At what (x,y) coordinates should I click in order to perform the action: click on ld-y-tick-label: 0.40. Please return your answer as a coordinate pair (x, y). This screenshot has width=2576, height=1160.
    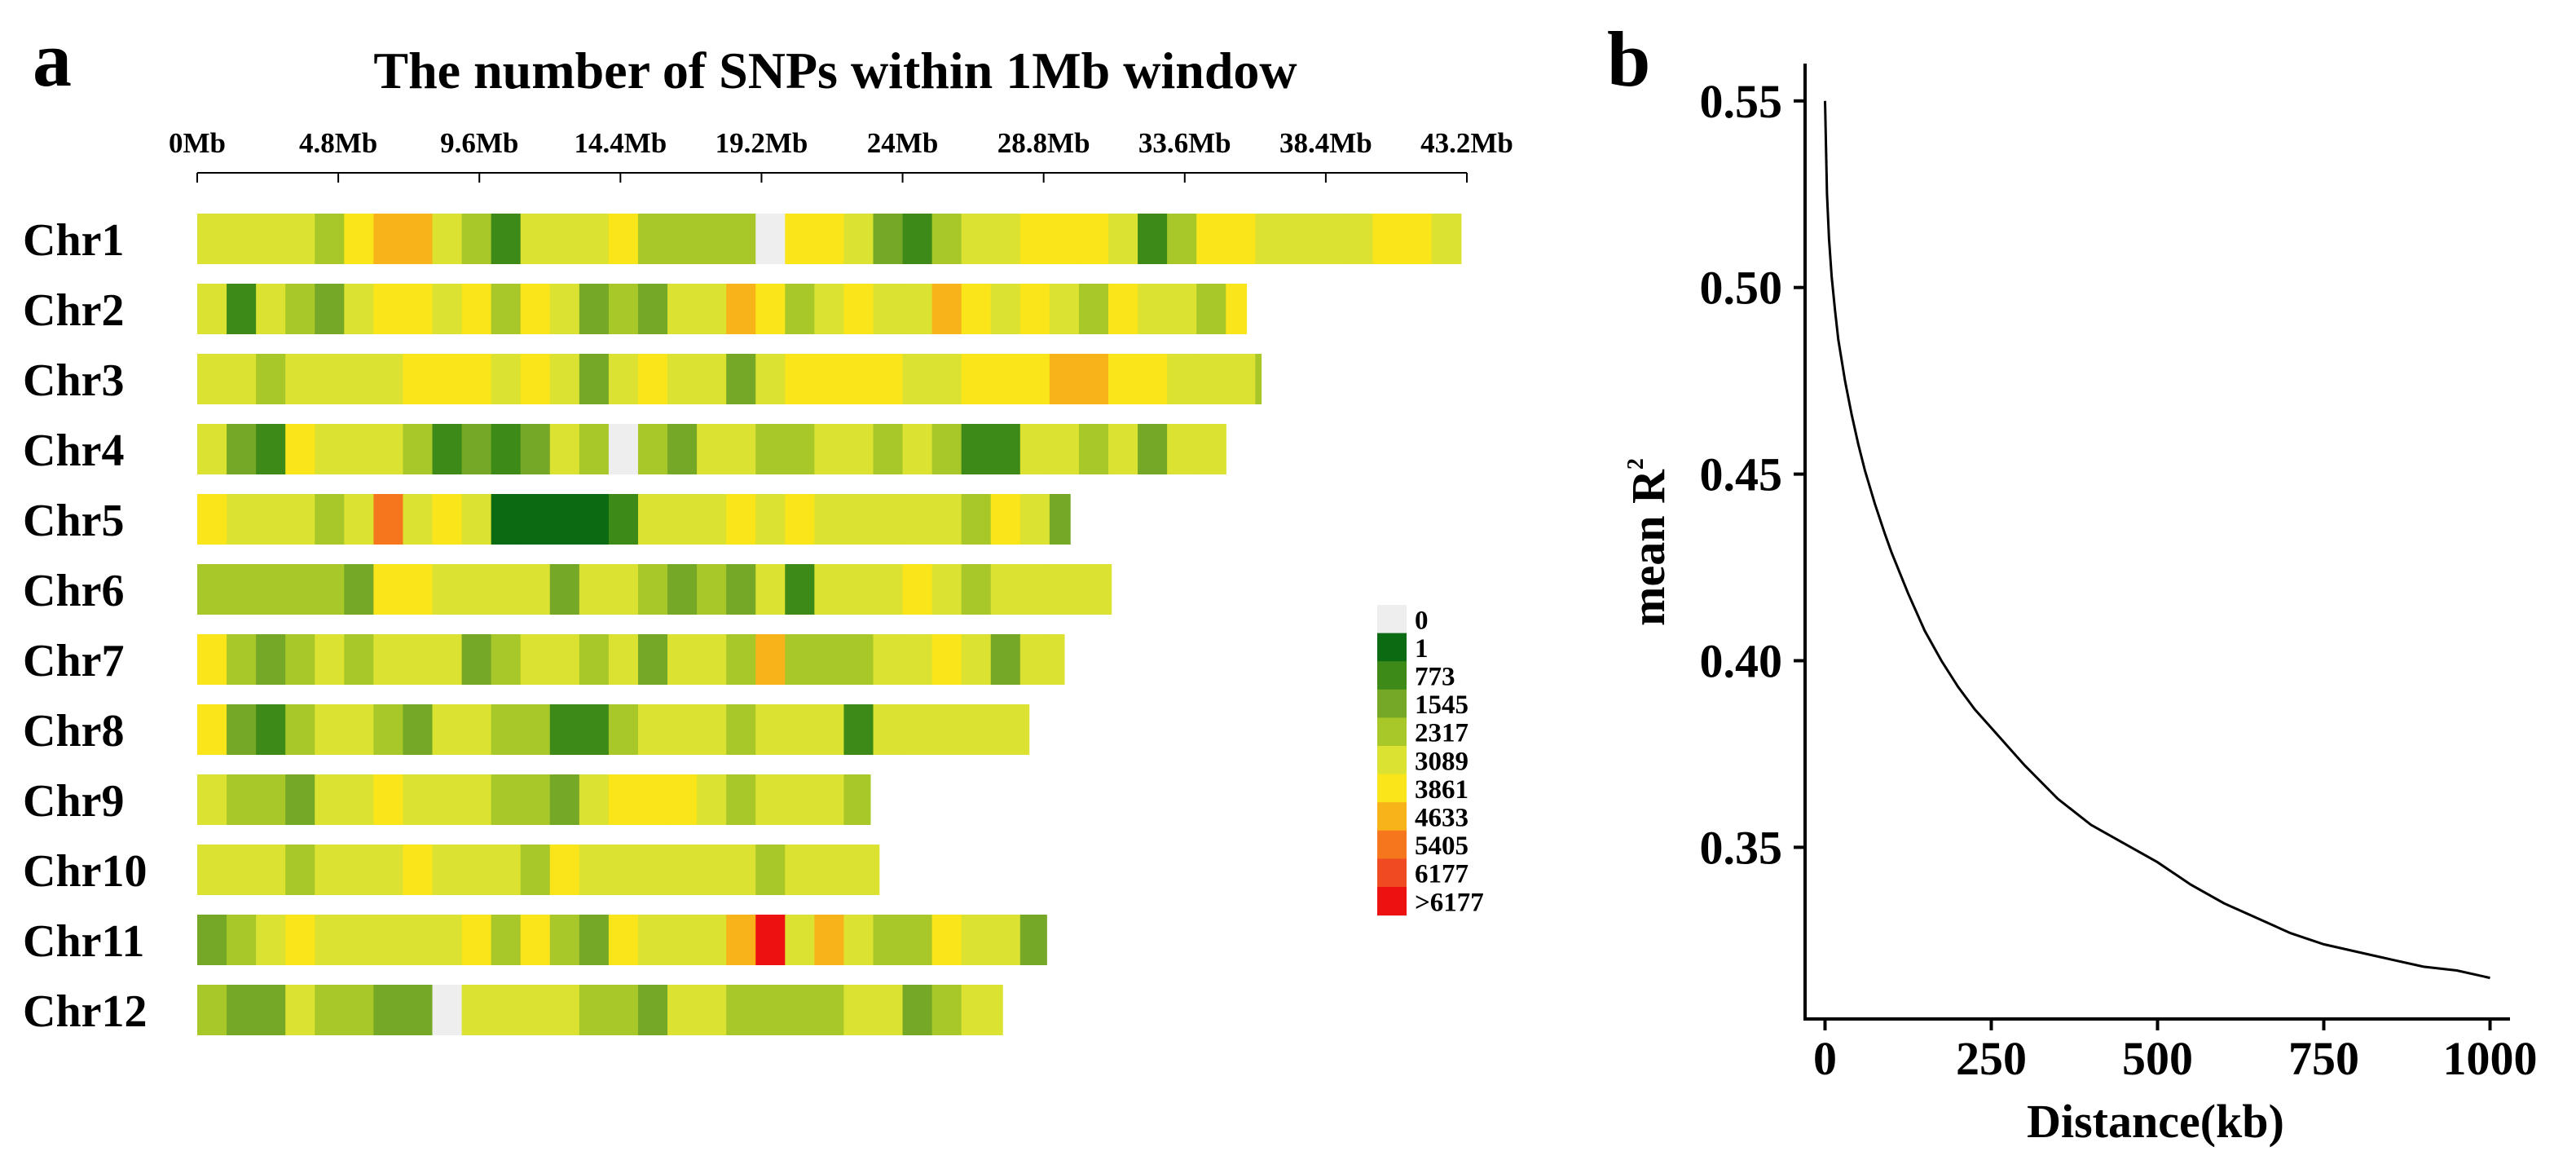
    Looking at the image, I should click on (1741, 661).